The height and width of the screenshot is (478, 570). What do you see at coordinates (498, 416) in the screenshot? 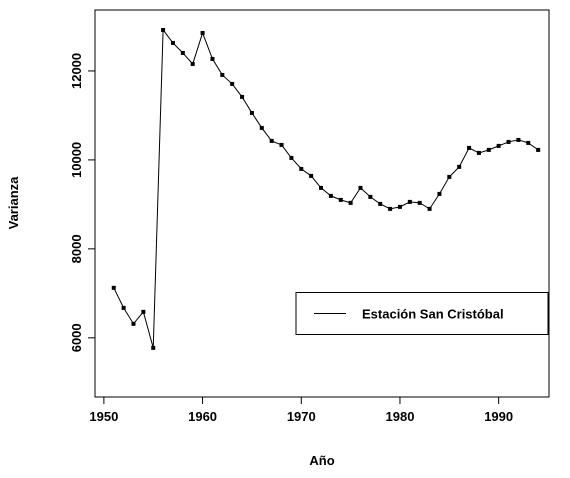
I see `x-tick-label: 1990` at bounding box center [498, 416].